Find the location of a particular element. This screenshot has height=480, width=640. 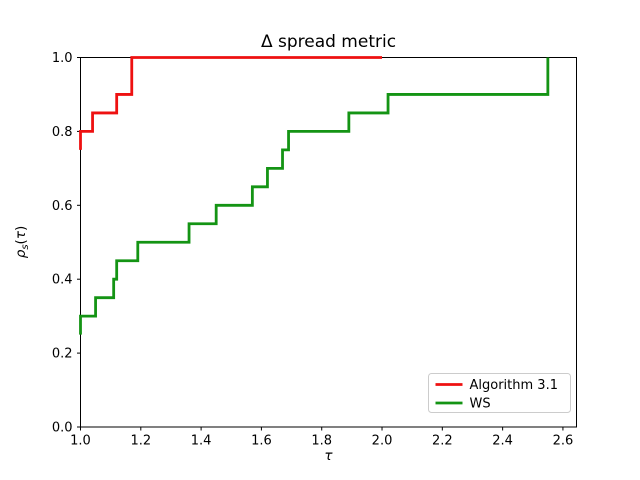

y-tick-label: 1.0 is located at coordinates (62, 58).